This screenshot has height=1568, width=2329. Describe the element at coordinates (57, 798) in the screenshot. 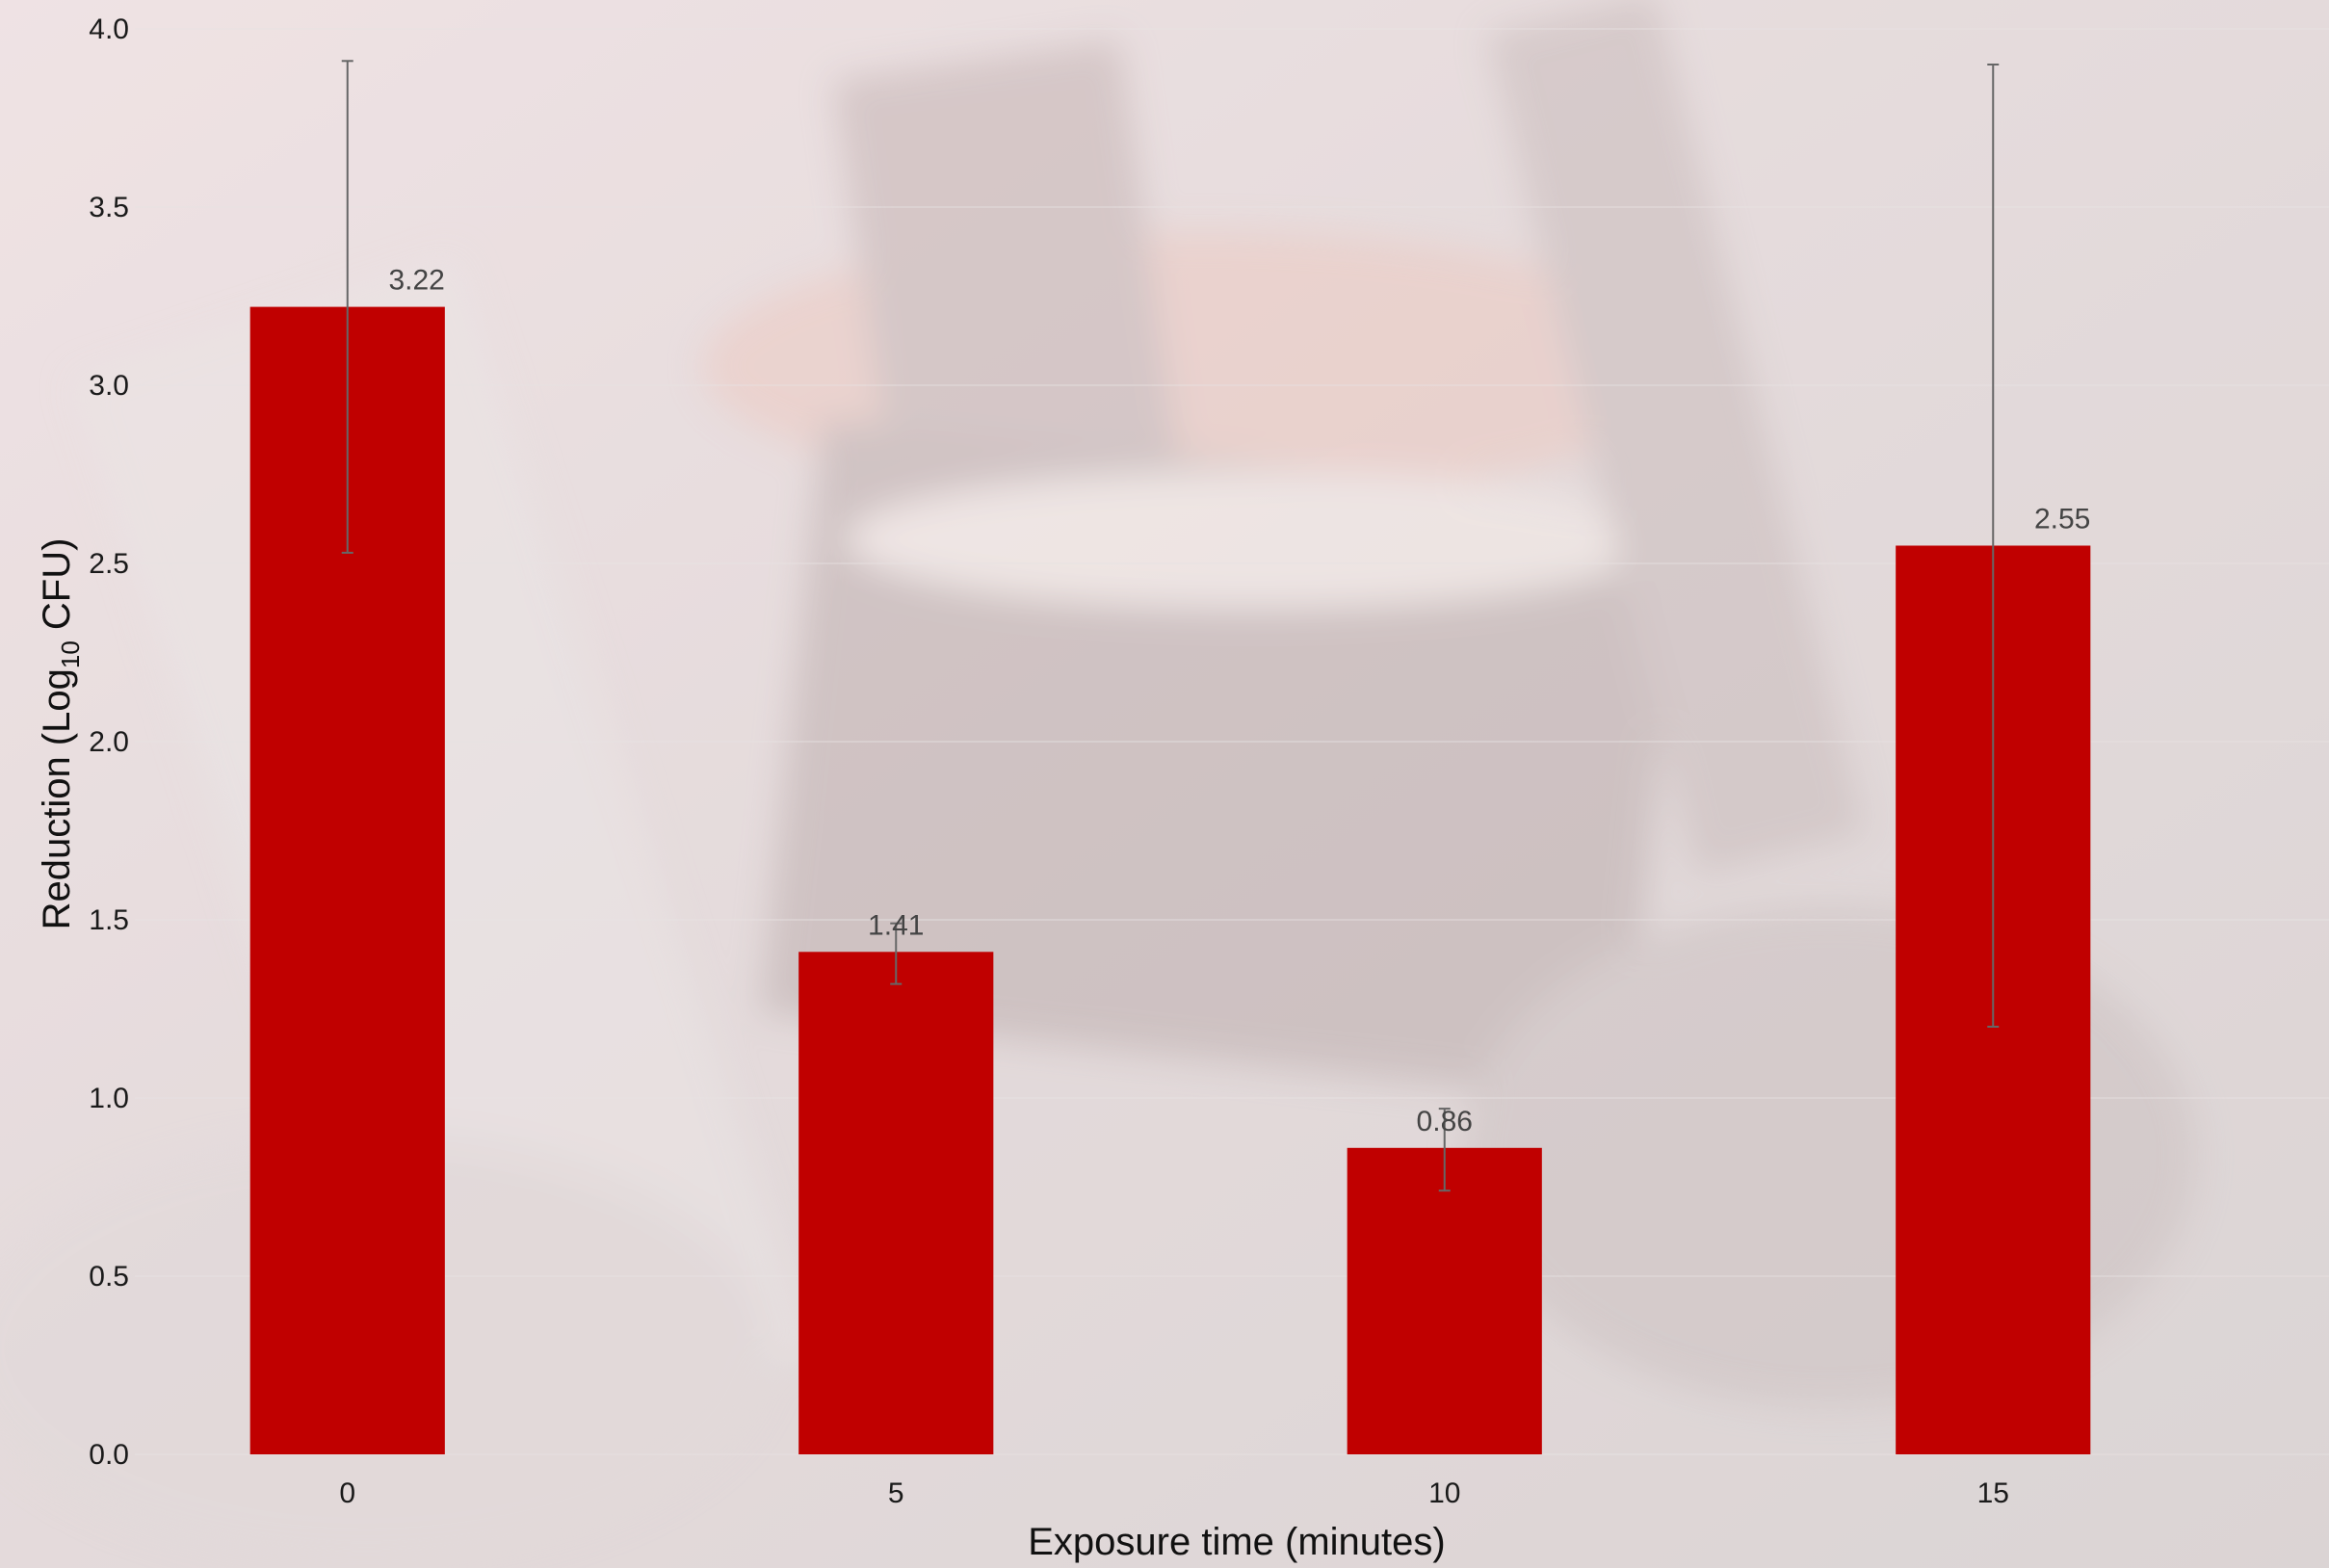

I see `y-axis-title-prefix: Reduction (Log` at that location.